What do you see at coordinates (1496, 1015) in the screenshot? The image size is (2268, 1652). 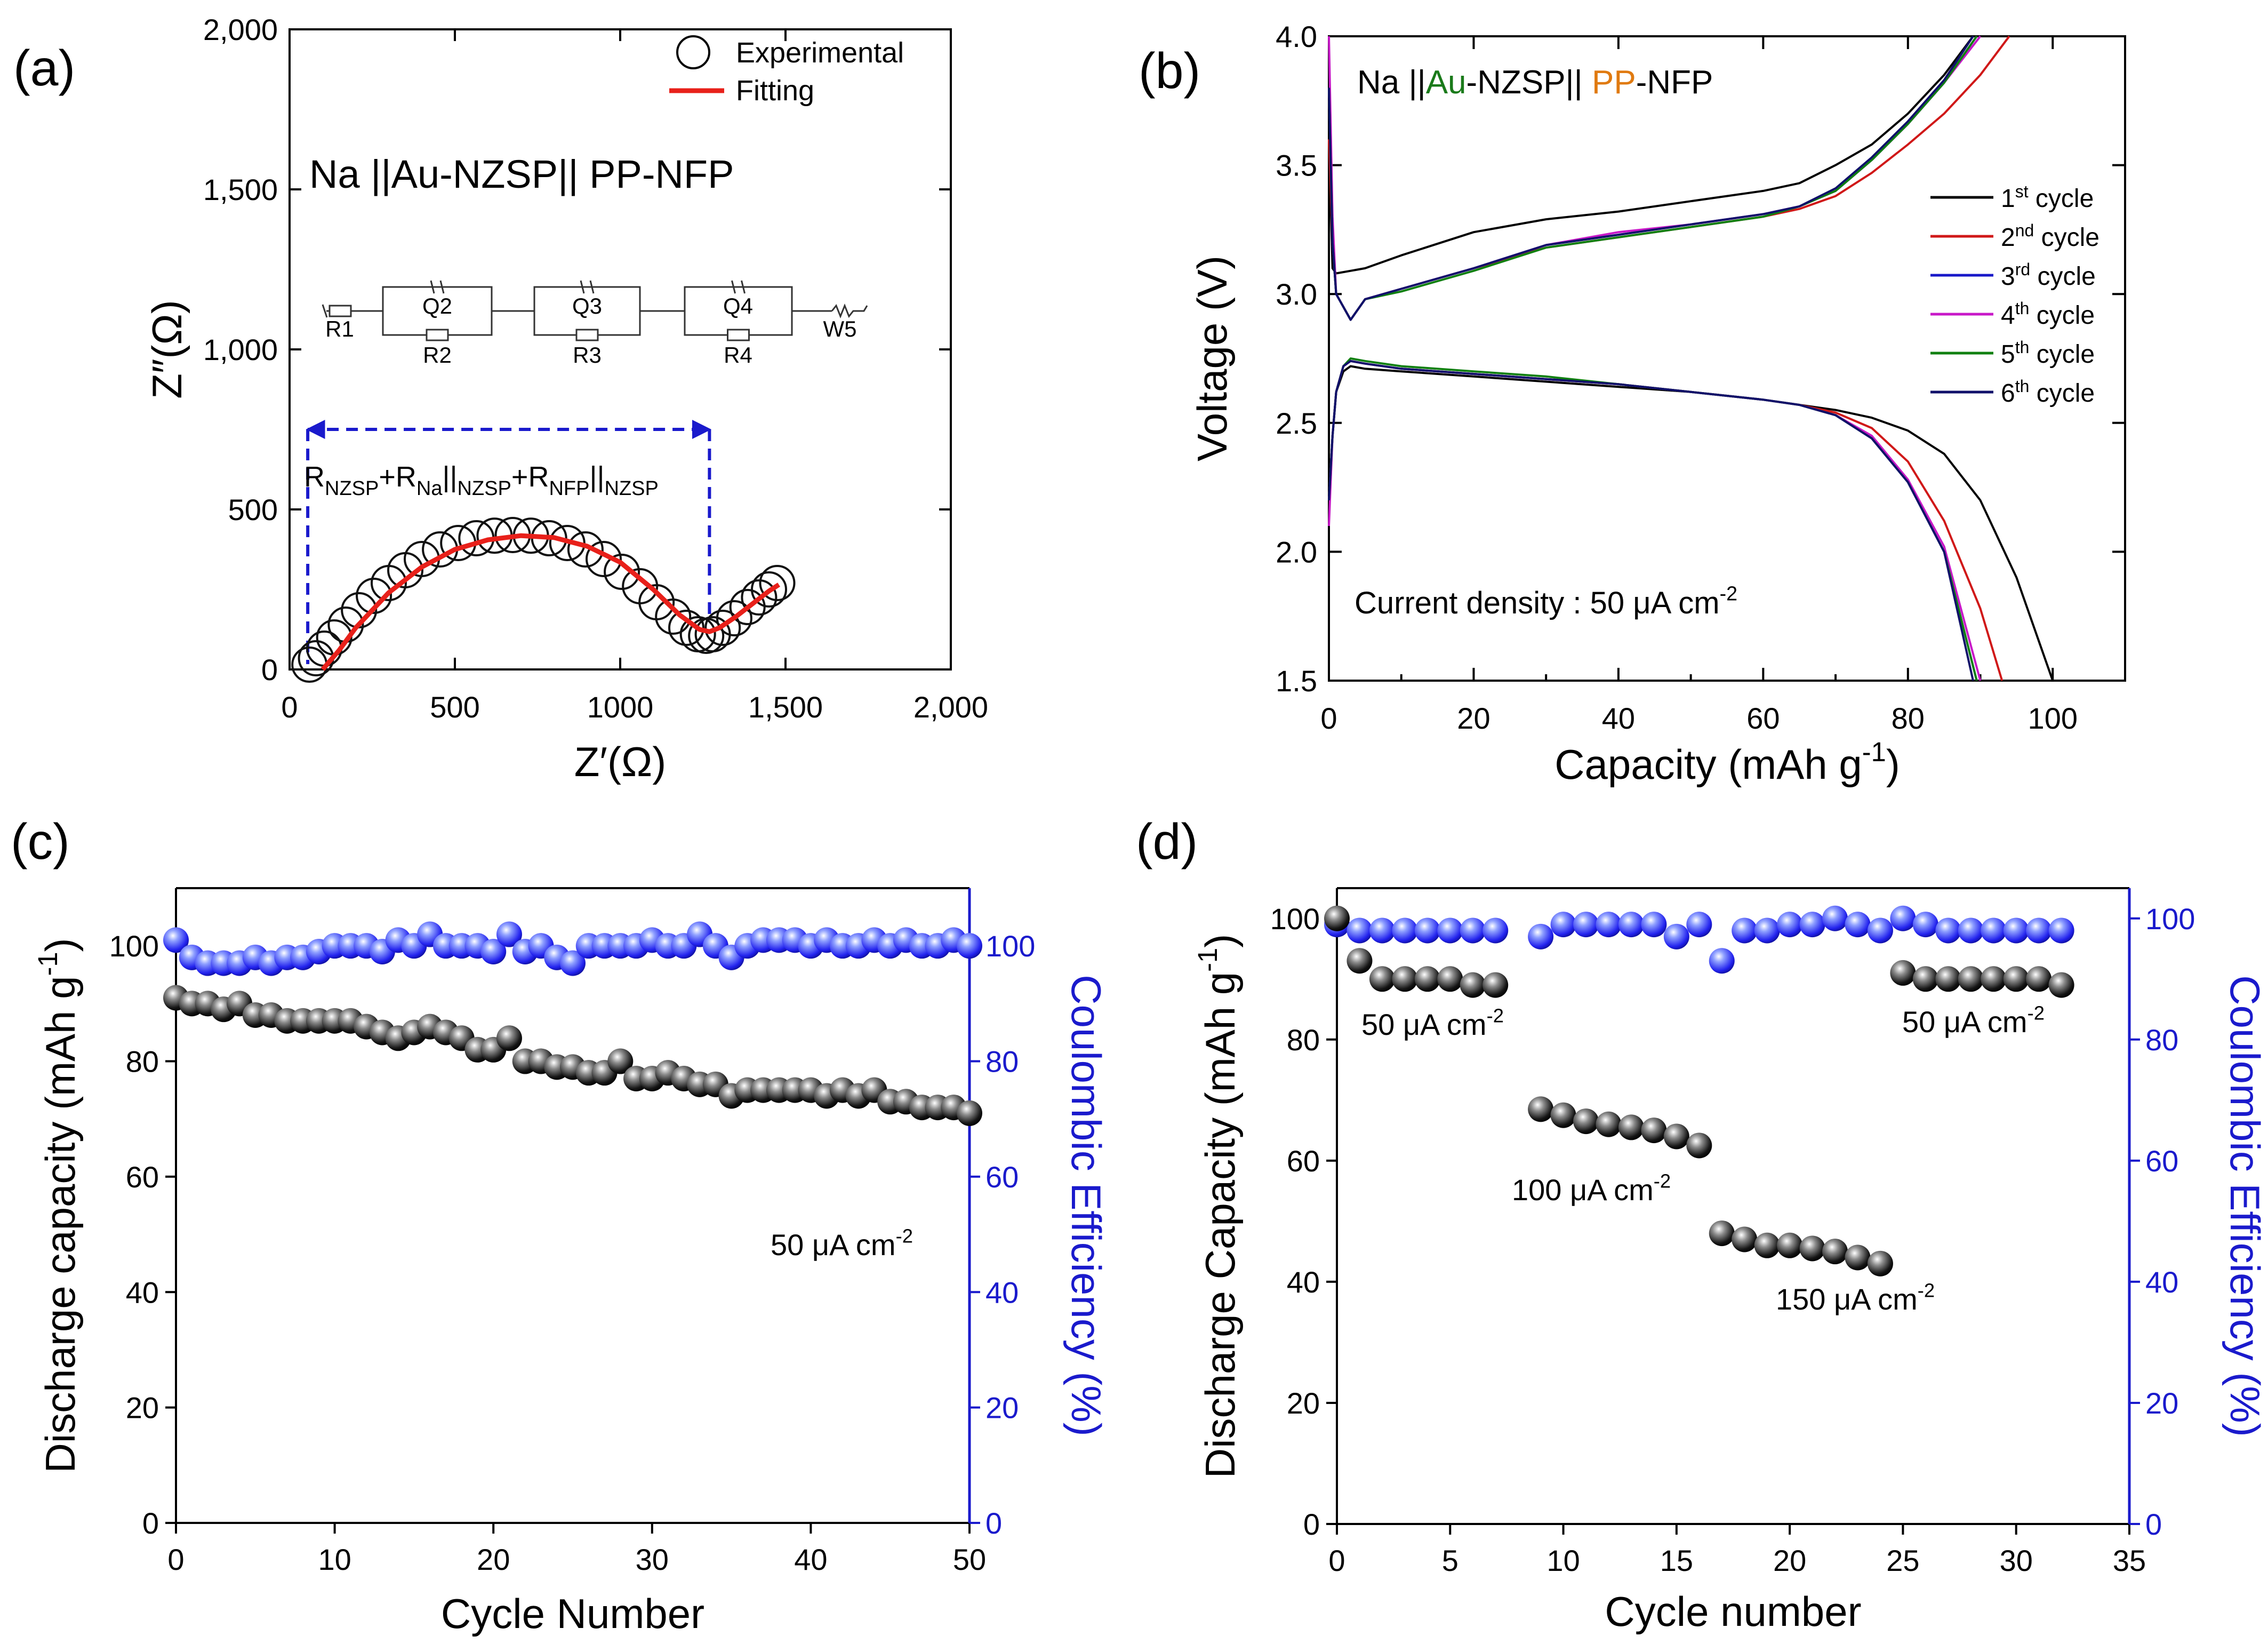 I see `annotation-current-d-0-sup: -2` at bounding box center [1496, 1015].